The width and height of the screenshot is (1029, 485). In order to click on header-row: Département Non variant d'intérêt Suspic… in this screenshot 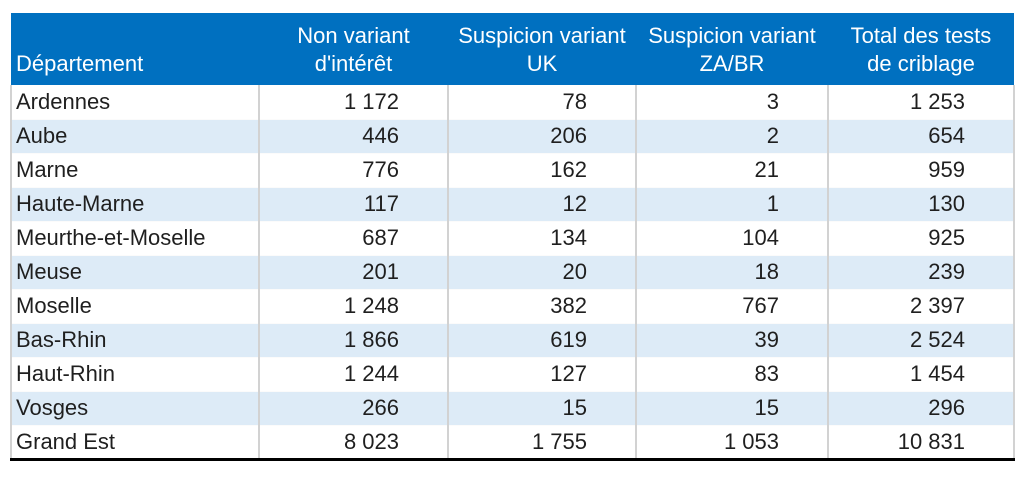, I will do `click(512, 49)`.